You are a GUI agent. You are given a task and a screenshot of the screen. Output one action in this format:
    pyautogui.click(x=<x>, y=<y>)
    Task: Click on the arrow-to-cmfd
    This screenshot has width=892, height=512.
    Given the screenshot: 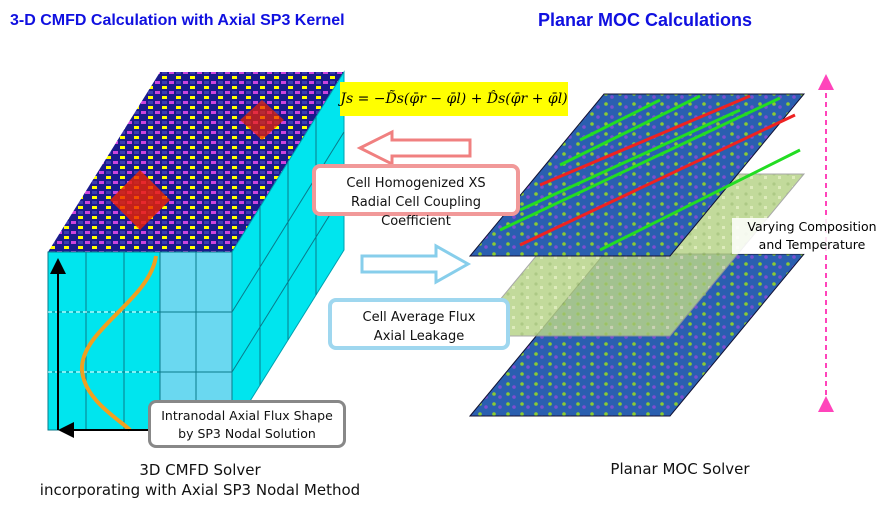 What is the action you would take?
    pyautogui.click(x=414, y=148)
    